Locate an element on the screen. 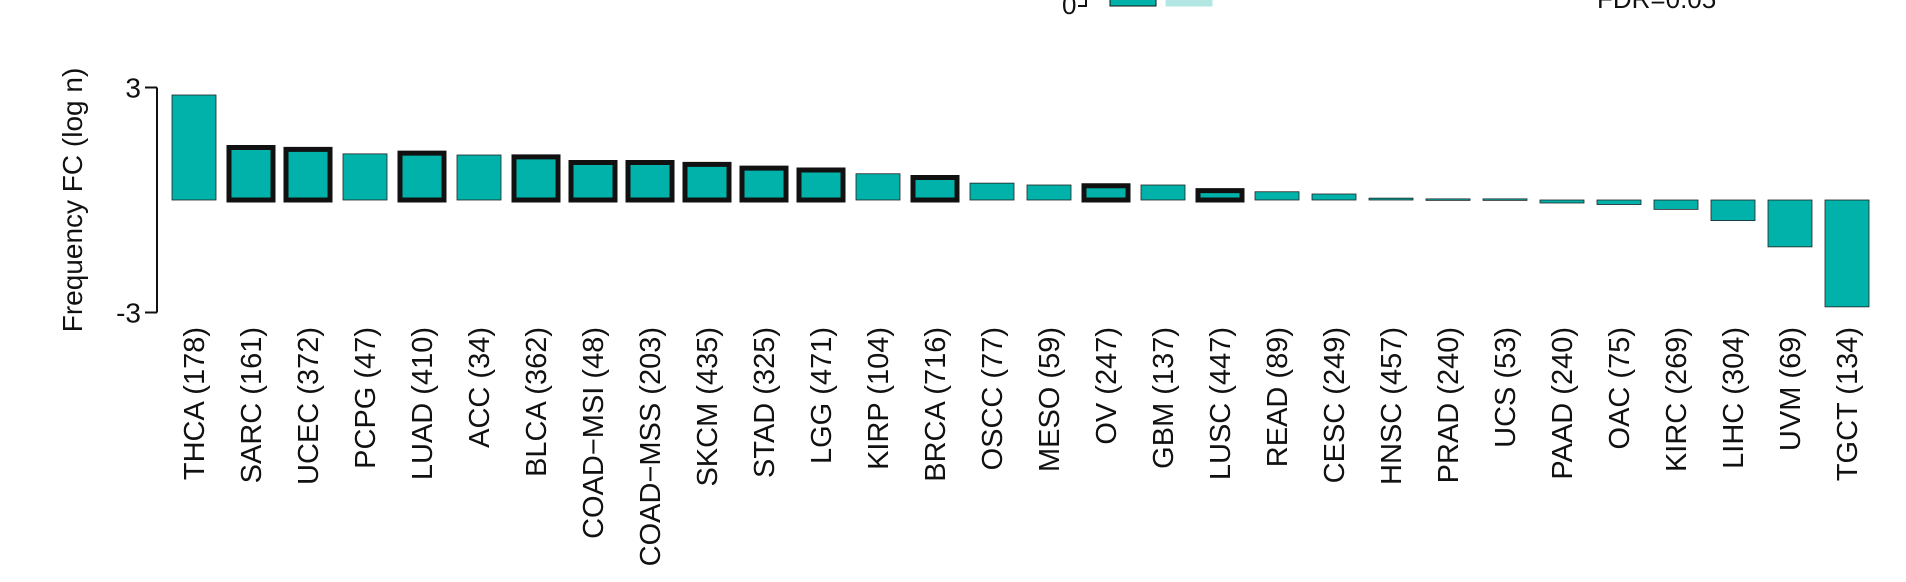 The image size is (1906, 582). category-label: STAD (325) is located at coordinates (765, 402).